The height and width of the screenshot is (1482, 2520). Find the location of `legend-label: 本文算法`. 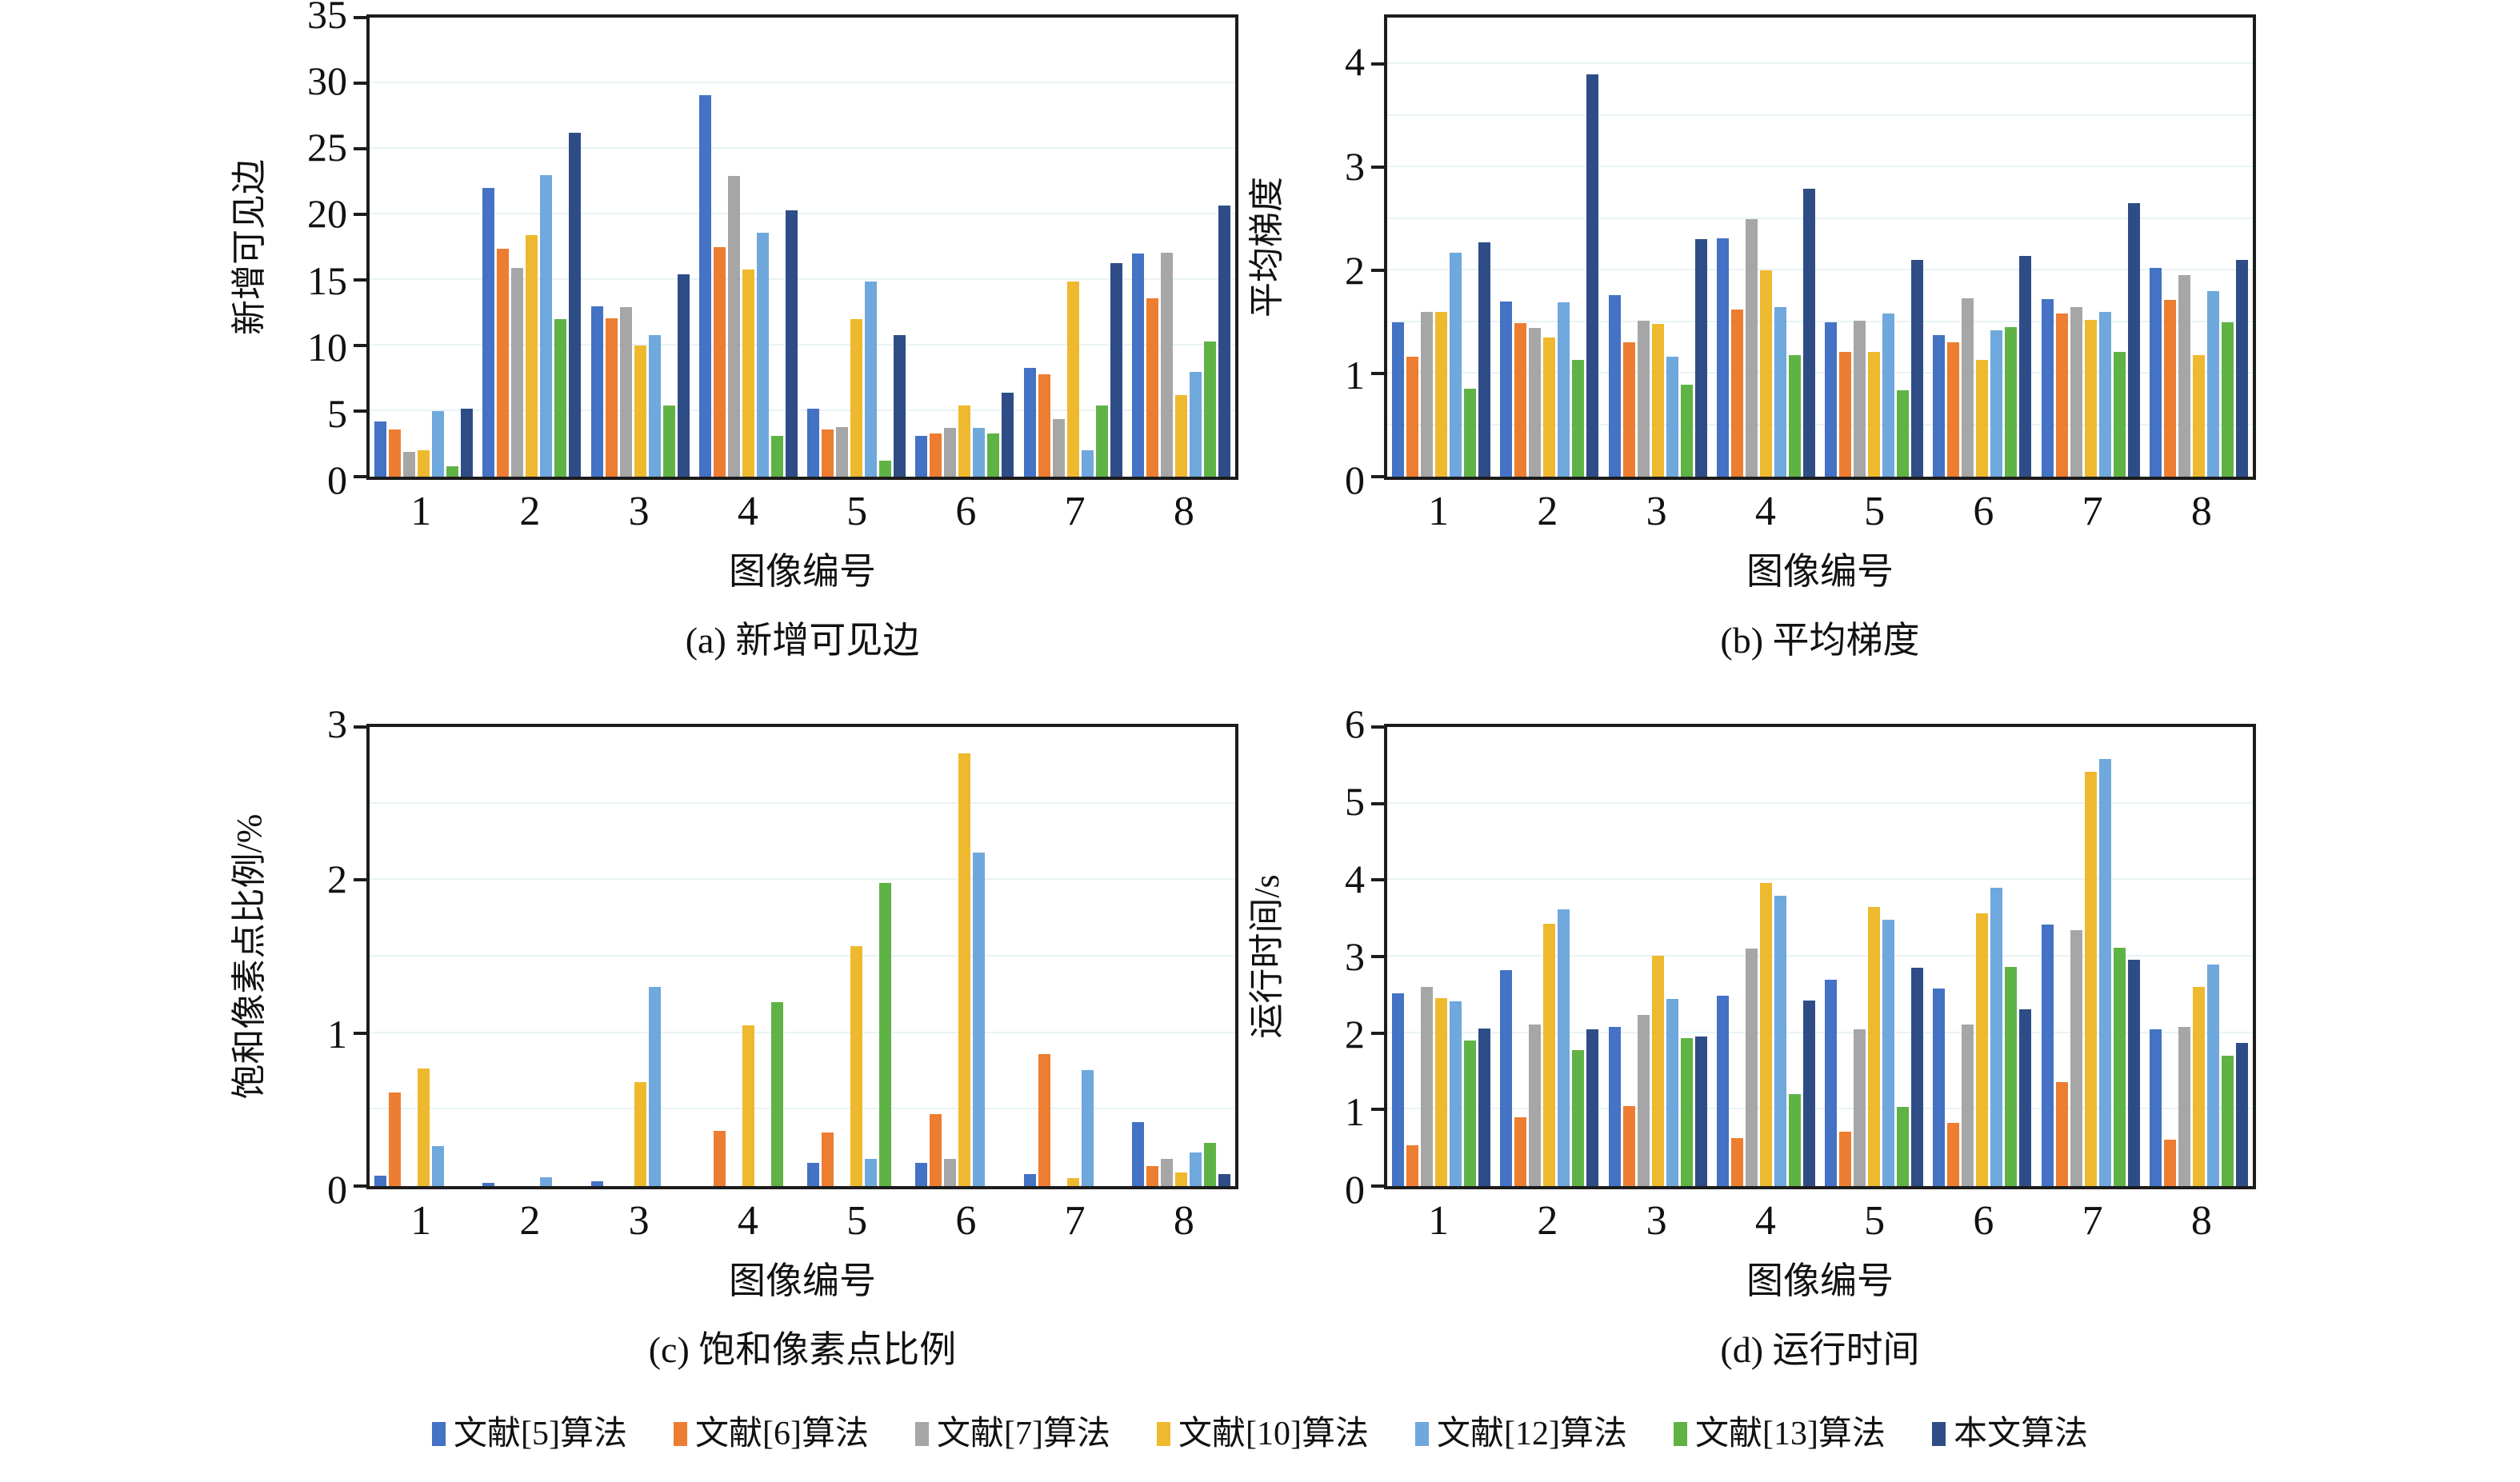

legend-label: 本文算法 is located at coordinates (2020, 1434).